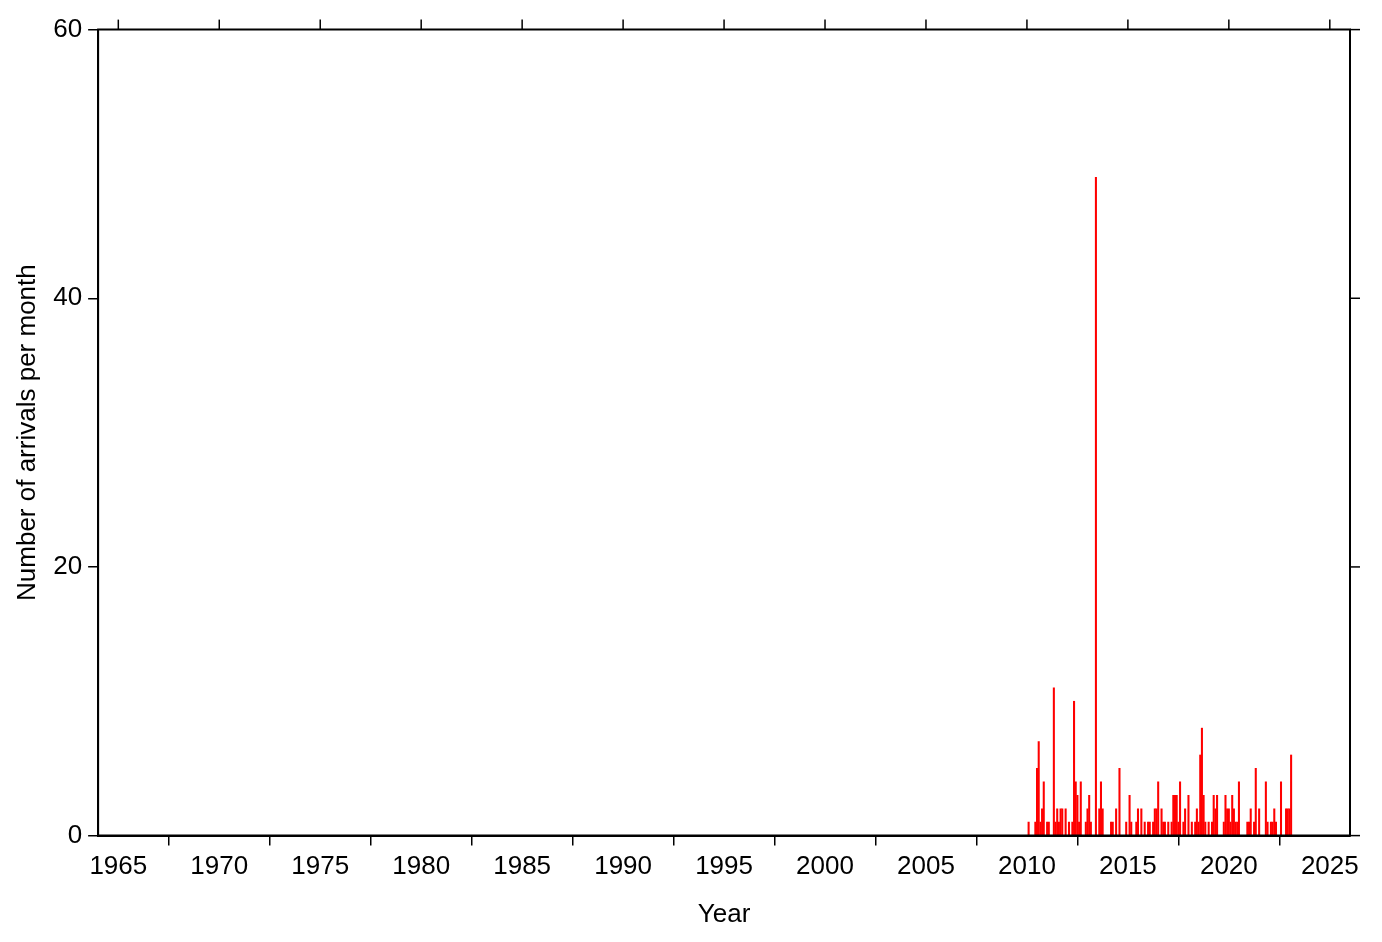  What do you see at coordinates (724, 912) in the screenshot?
I see `x-axis-title: Year` at bounding box center [724, 912].